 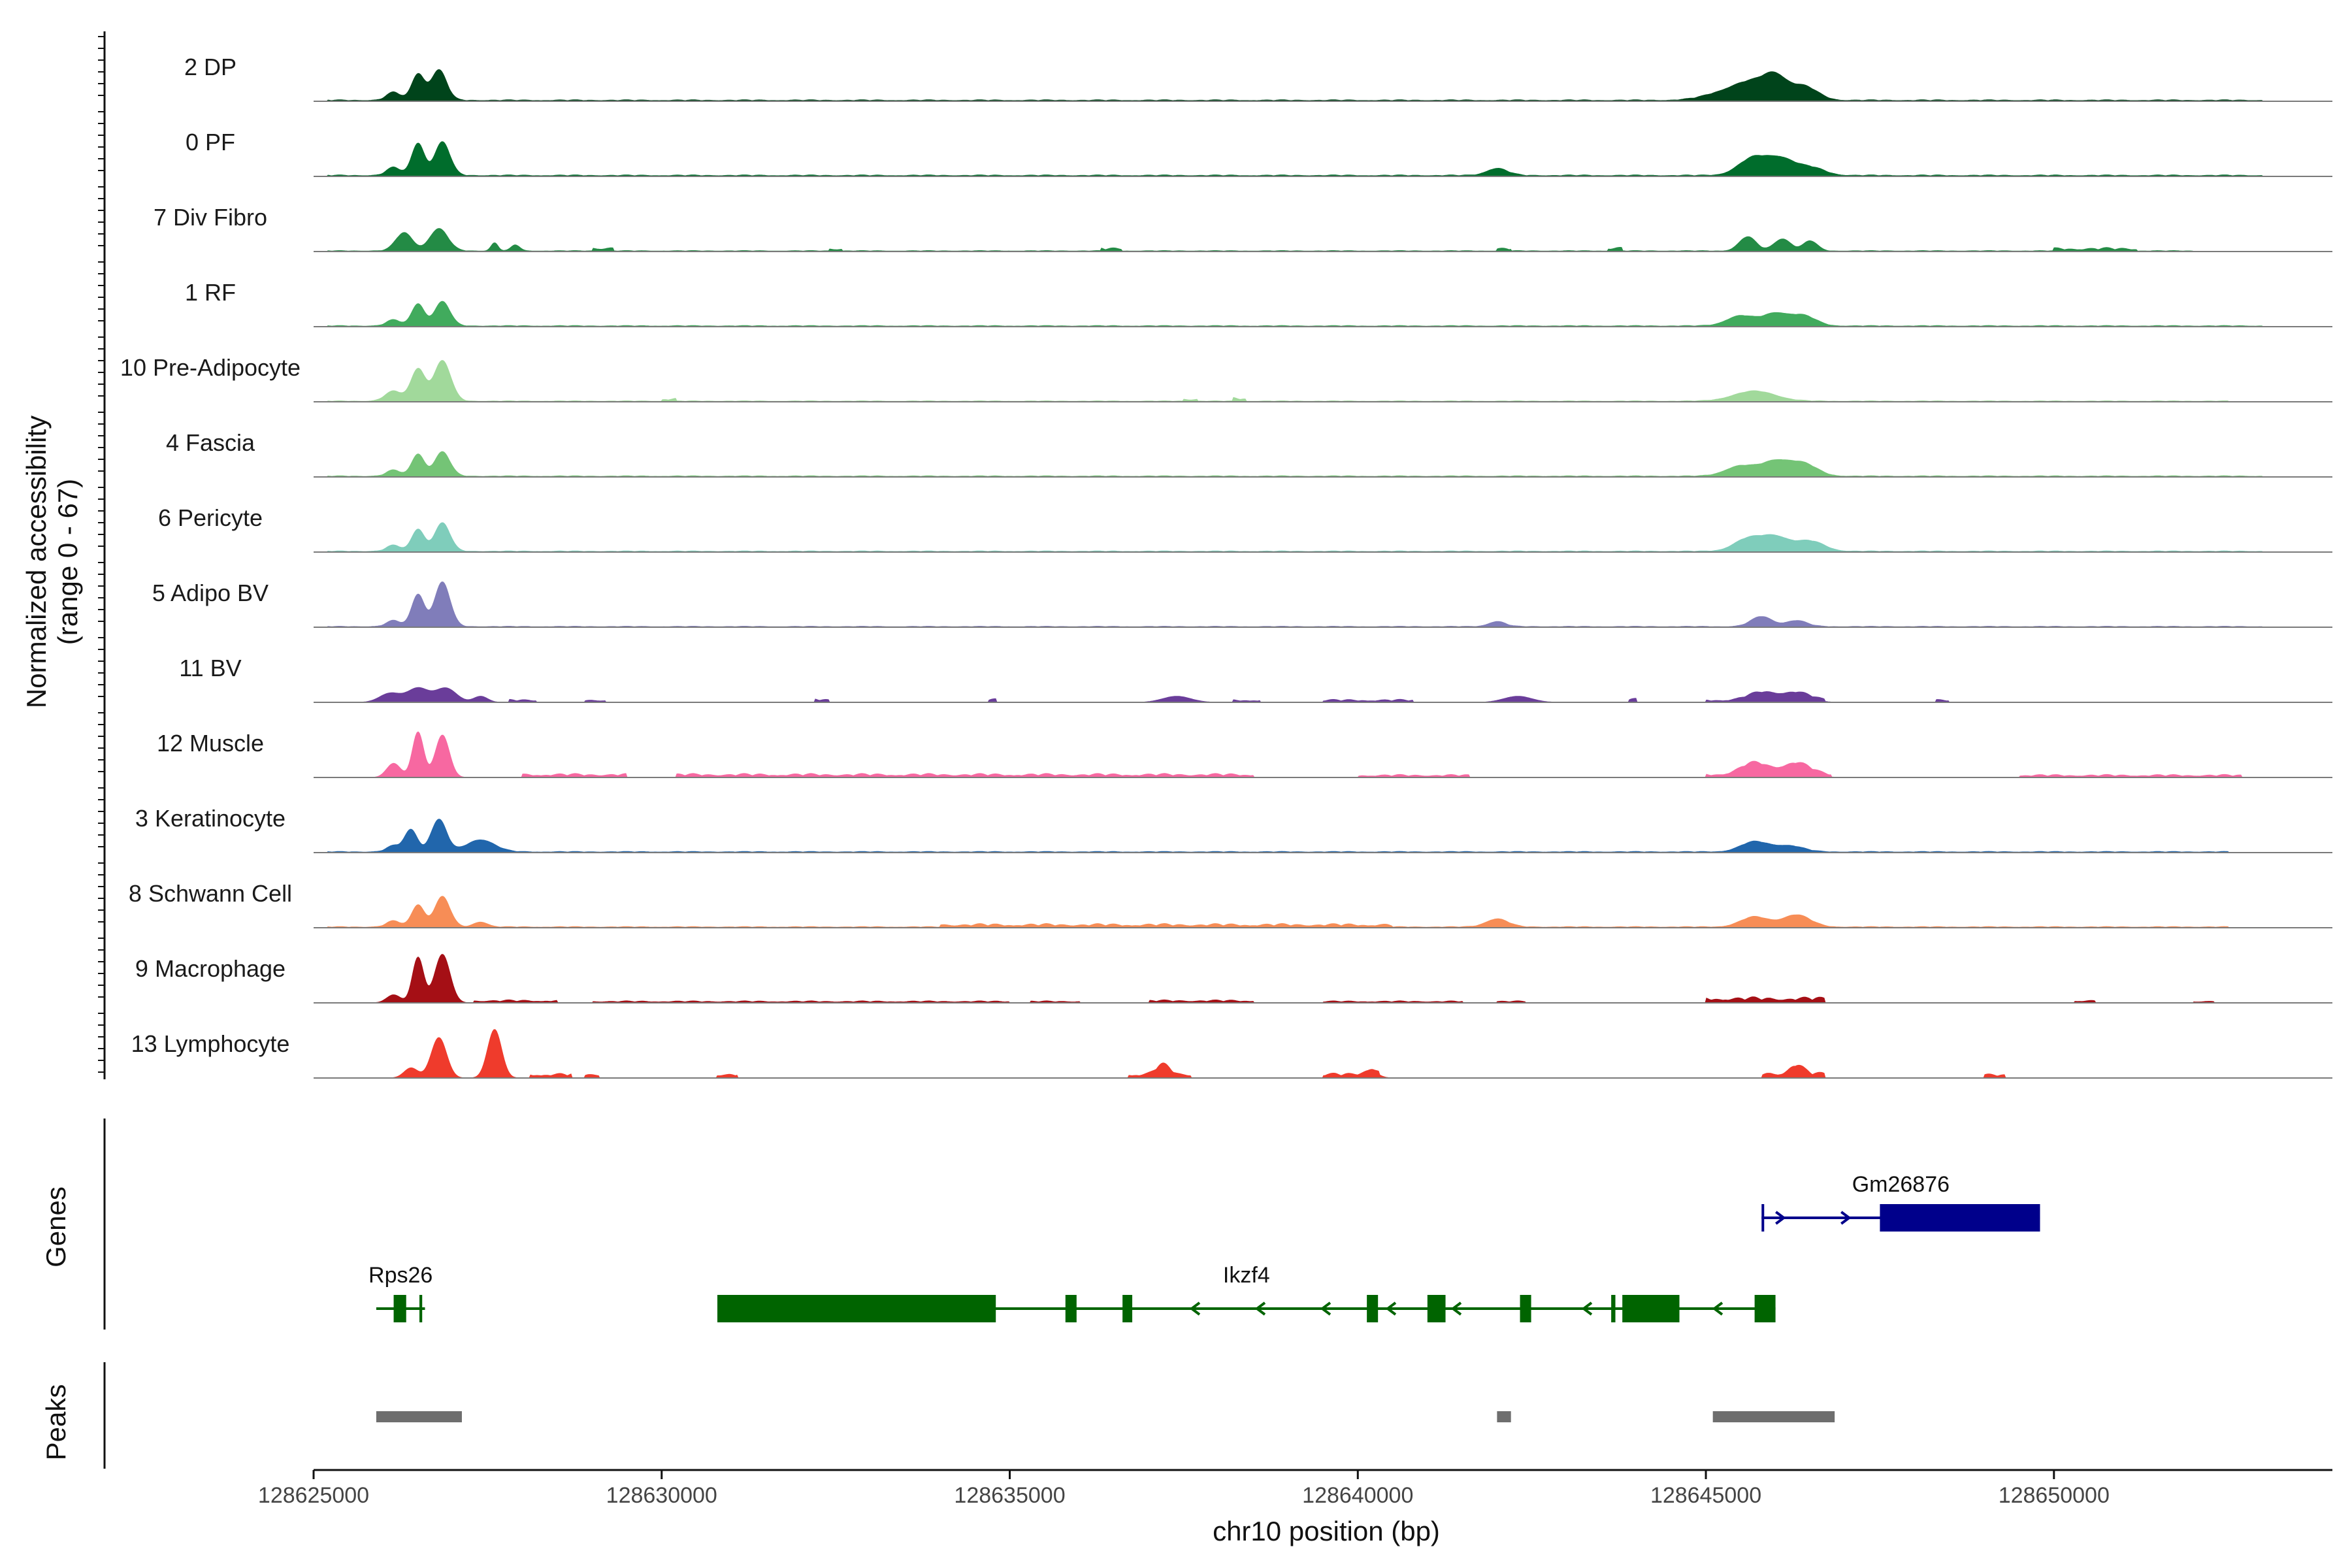 I want to click on coverage-track: 3 Keratinocyte, so click(x=1233, y=829).